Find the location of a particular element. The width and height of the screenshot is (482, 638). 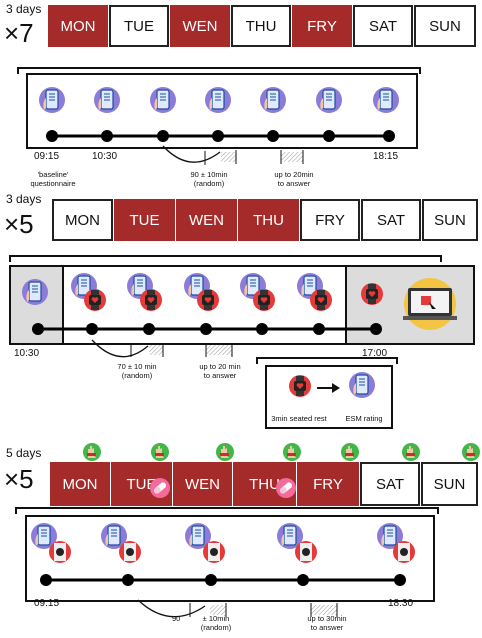

s1-days-label: 3 days is located at coordinates (24, 9).